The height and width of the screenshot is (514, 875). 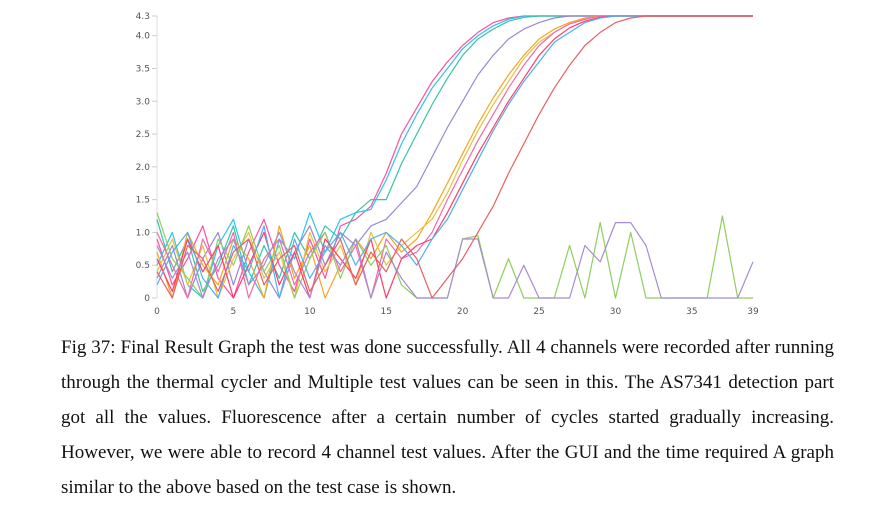 I want to click on y-tick-label: 0, so click(x=147, y=299).